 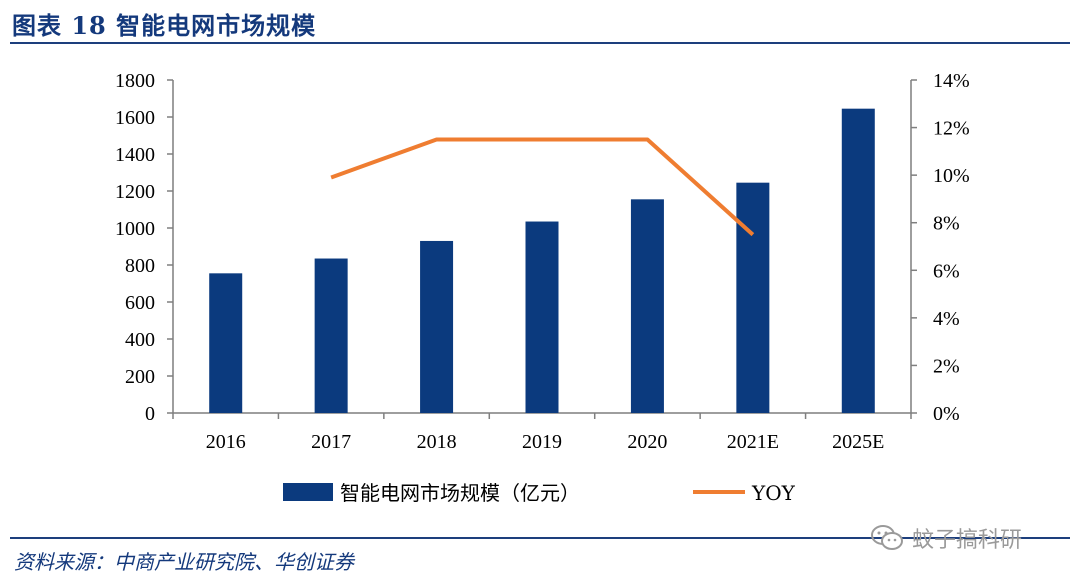 I want to click on left-tick-label: 1200, so click(x=135, y=192).